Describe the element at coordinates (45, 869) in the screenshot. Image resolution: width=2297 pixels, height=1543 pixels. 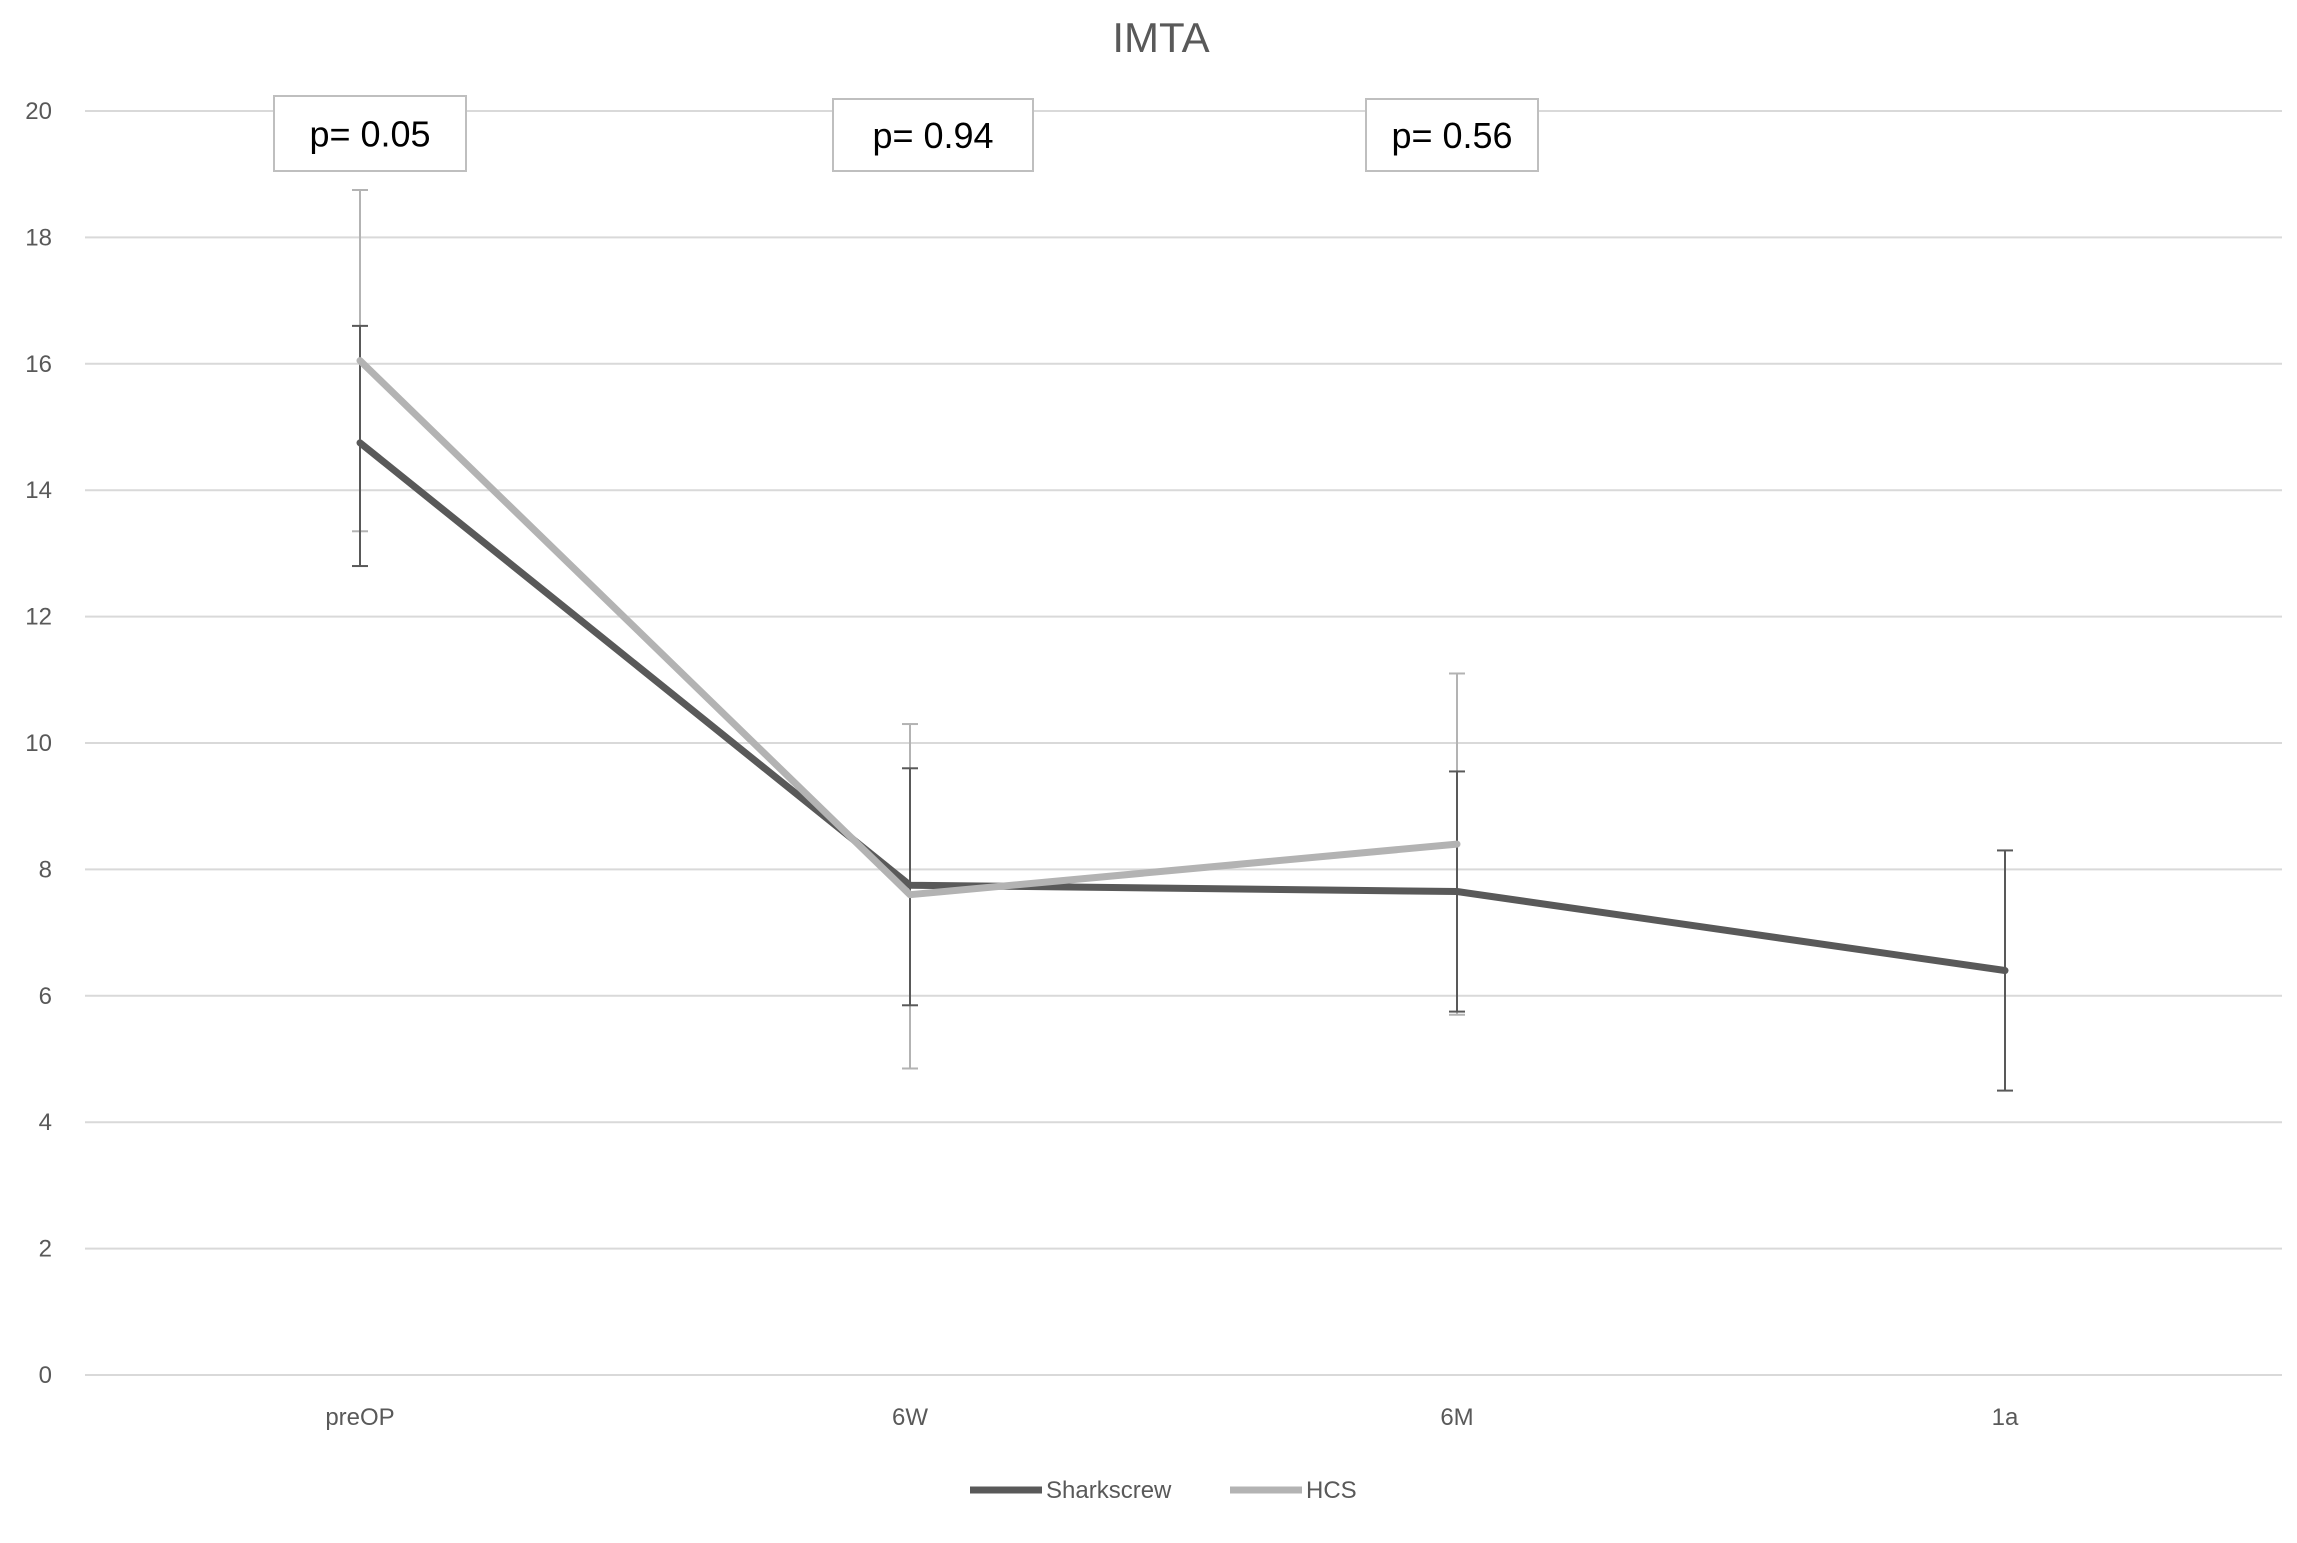
I see `y-tick-label: 8` at that location.